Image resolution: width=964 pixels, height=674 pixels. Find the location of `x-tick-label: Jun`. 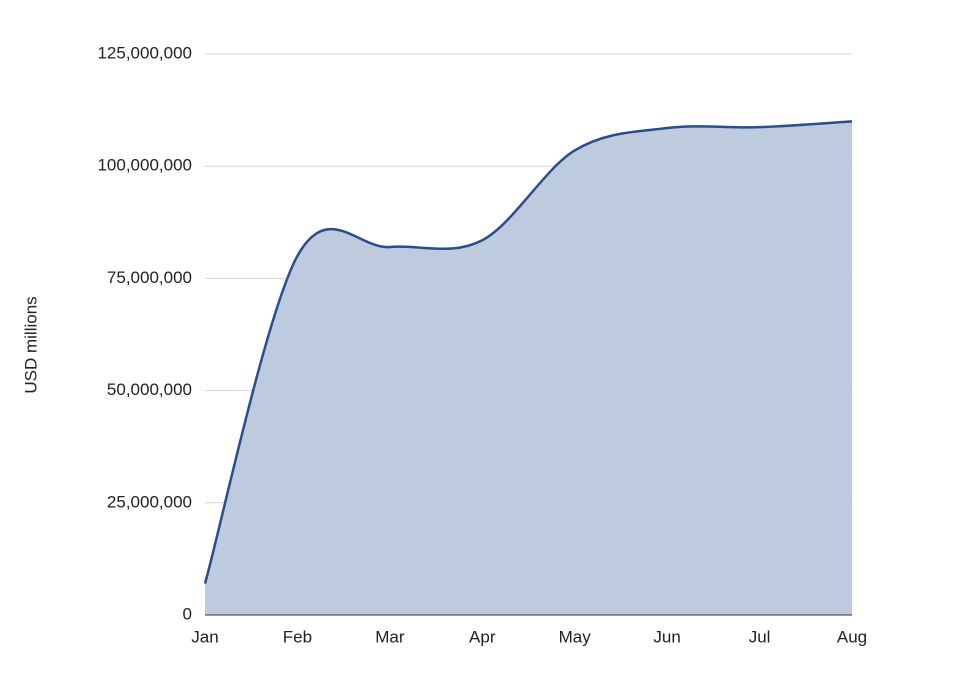

x-tick-label: Jun is located at coordinates (666, 636).